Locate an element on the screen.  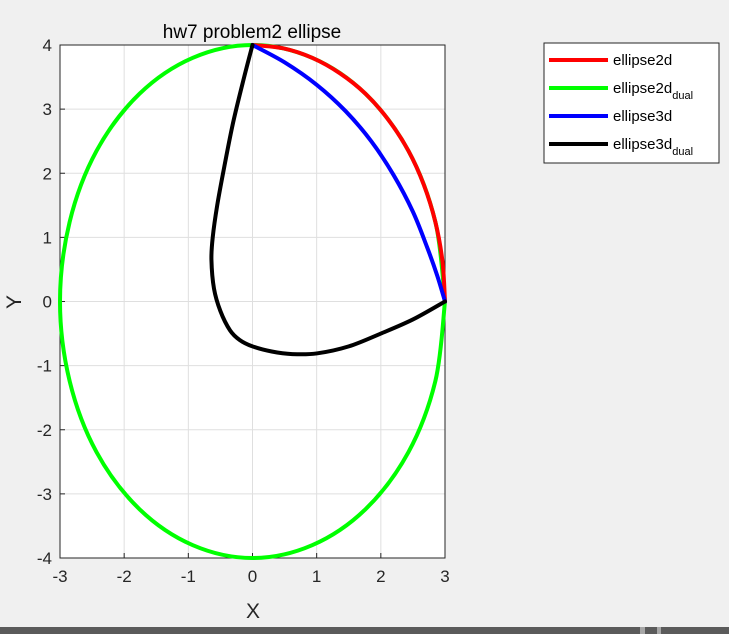
legend-label-3: ellipse3ddual is located at coordinates (653, 147).